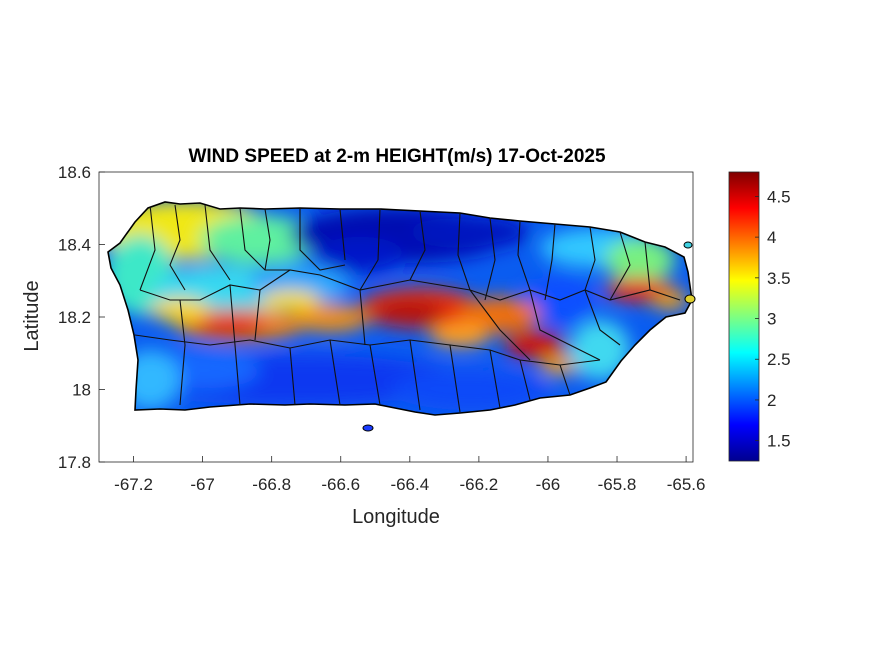 This screenshot has width=875, height=656. I want to click on x-tick-label: -67.2, so click(133, 484).